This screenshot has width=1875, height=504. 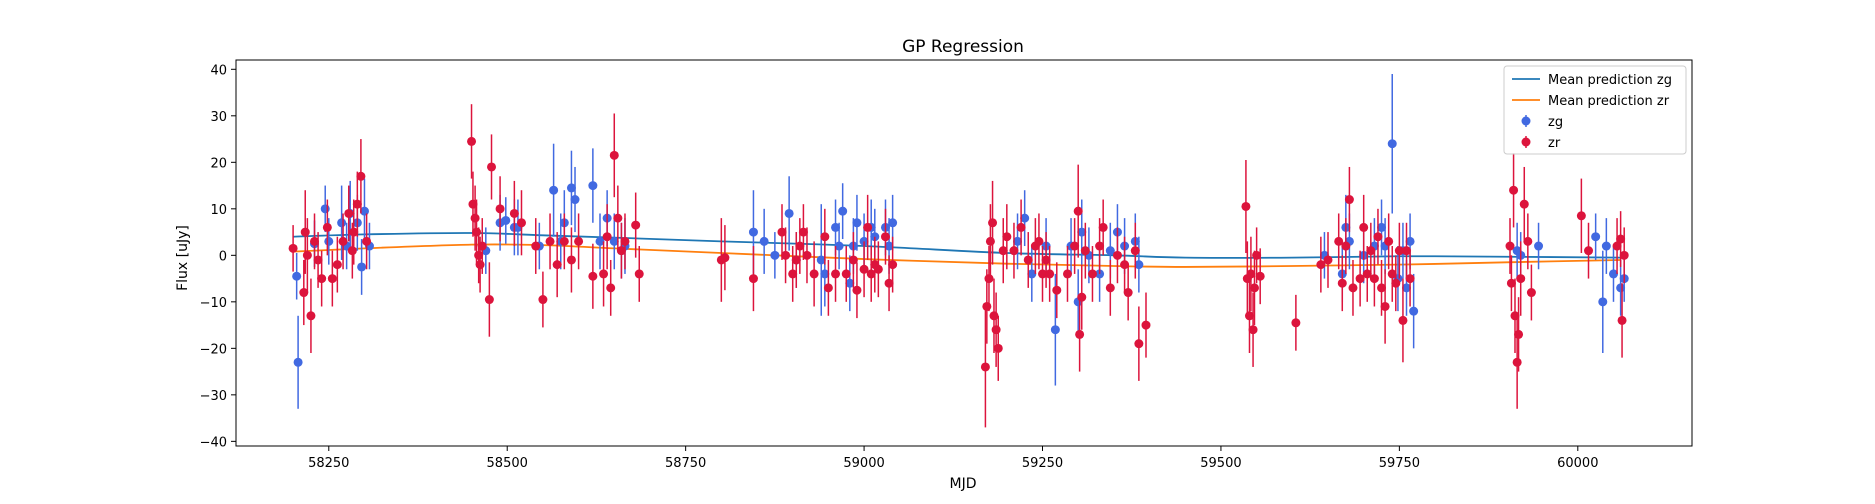 I want to click on x-tick-label: 59250, so click(x=1042, y=463).